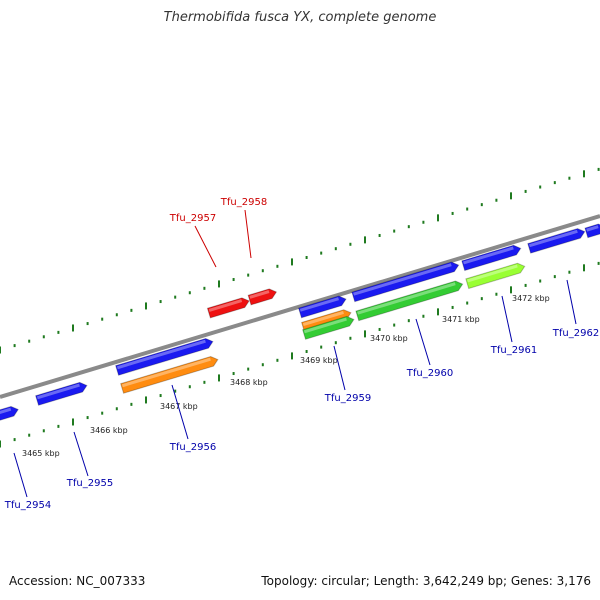 Image resolution: width=600 pixels, height=600 pixels. What do you see at coordinates (531, 298) in the screenshot?
I see `kbp-label: 3472 kbp` at bounding box center [531, 298].